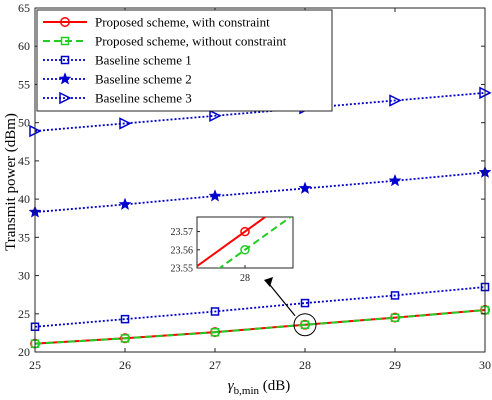  I want to click on inset-series-2-line, so click(255, 242).